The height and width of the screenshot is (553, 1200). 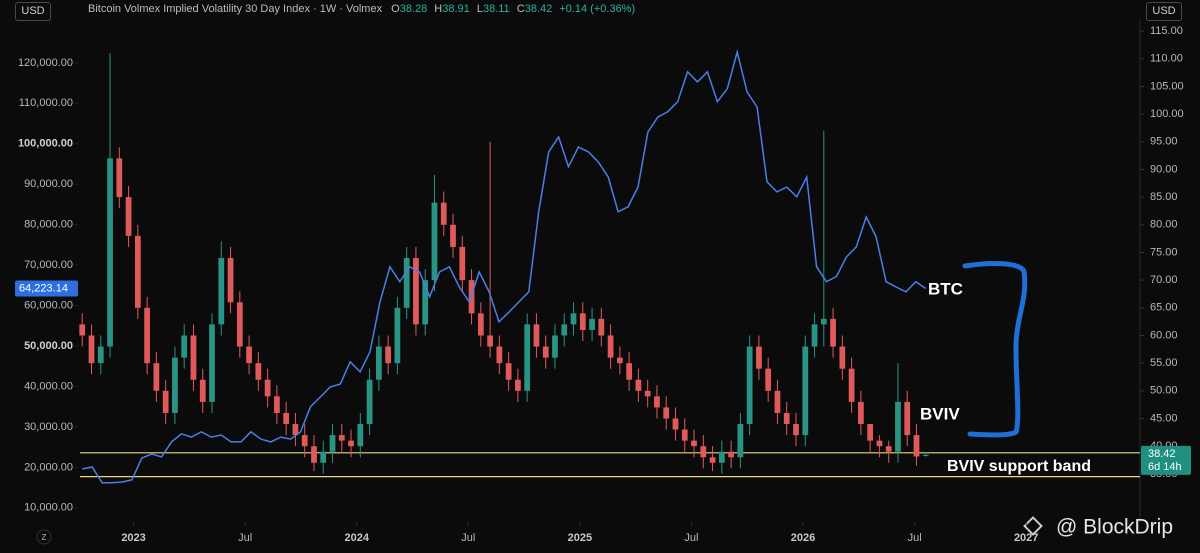 What do you see at coordinates (1166, 31) in the screenshot?
I see `y2-tick-label: 115.00` at bounding box center [1166, 31].